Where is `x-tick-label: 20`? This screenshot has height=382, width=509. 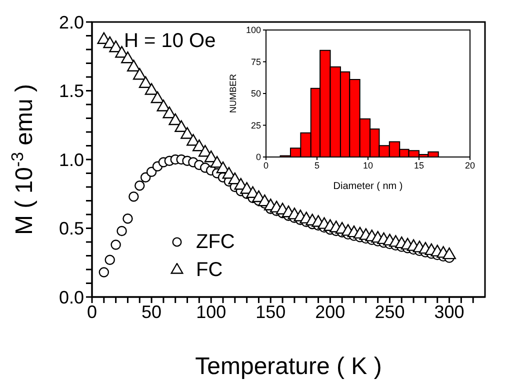 x-tick-label: 20 is located at coordinates (470, 165).